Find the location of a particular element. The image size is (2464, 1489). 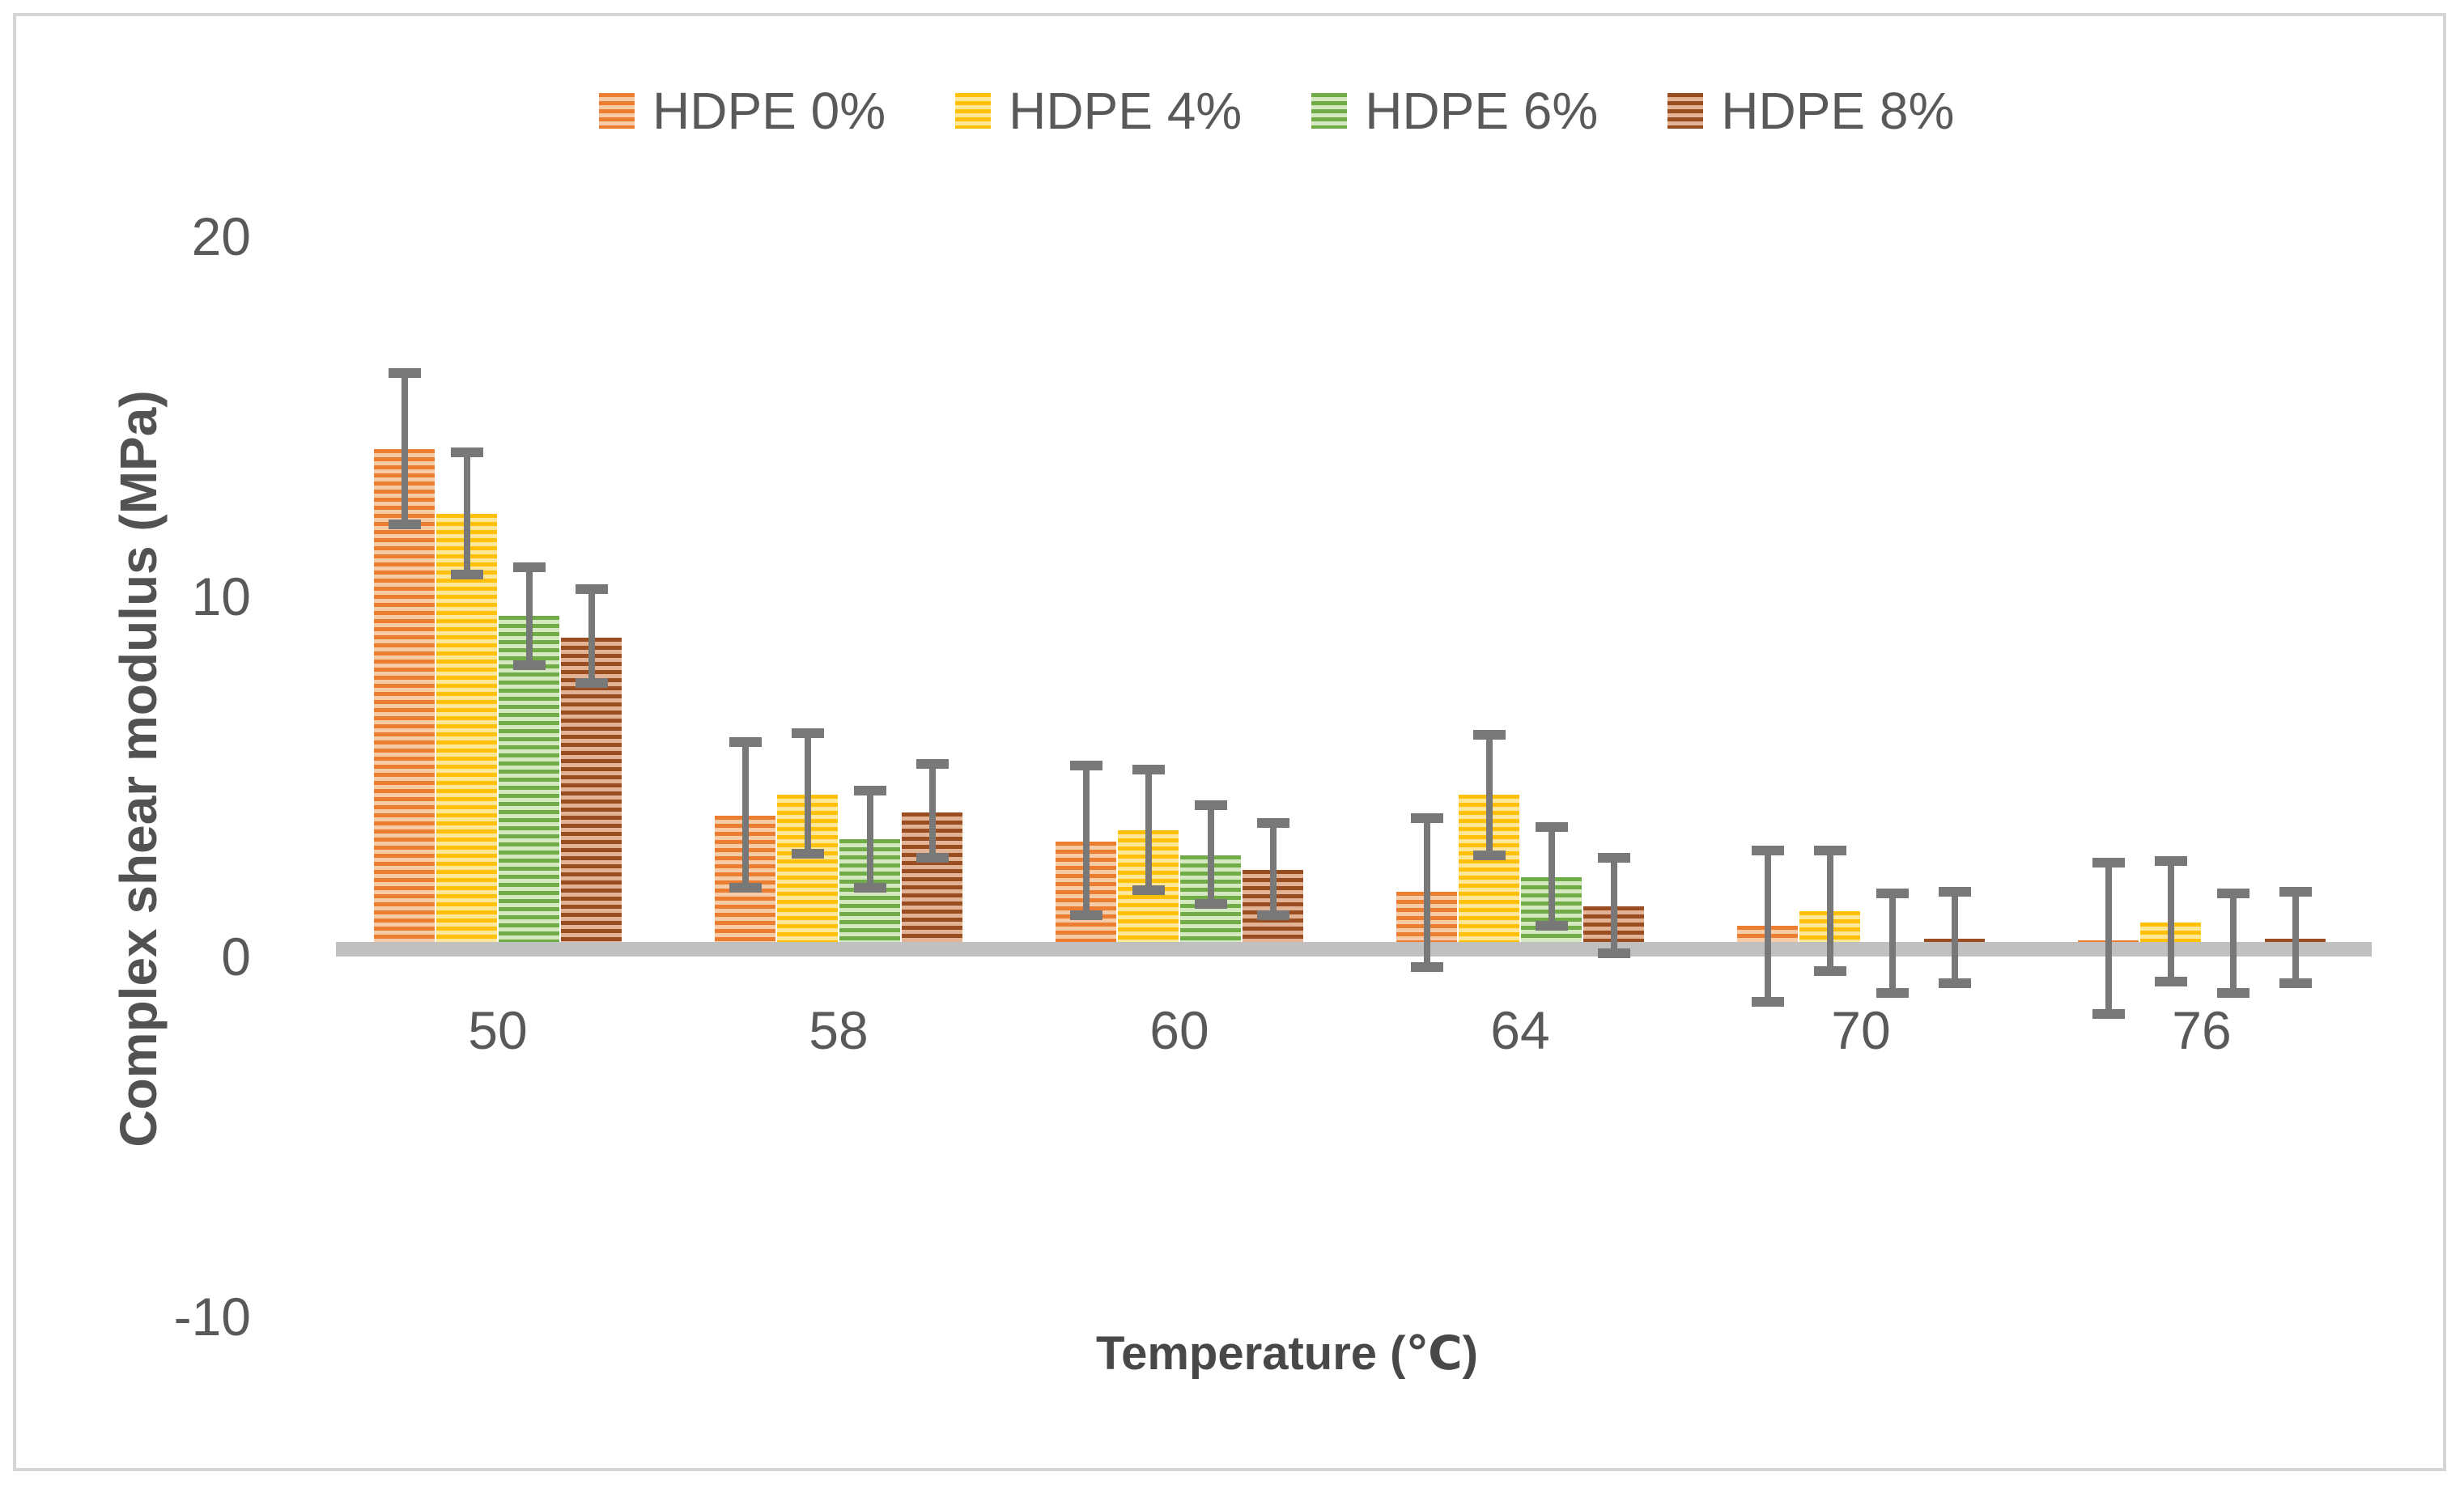

error-bar-top-cap-hdpe-8--at-50 is located at coordinates (592, 589).